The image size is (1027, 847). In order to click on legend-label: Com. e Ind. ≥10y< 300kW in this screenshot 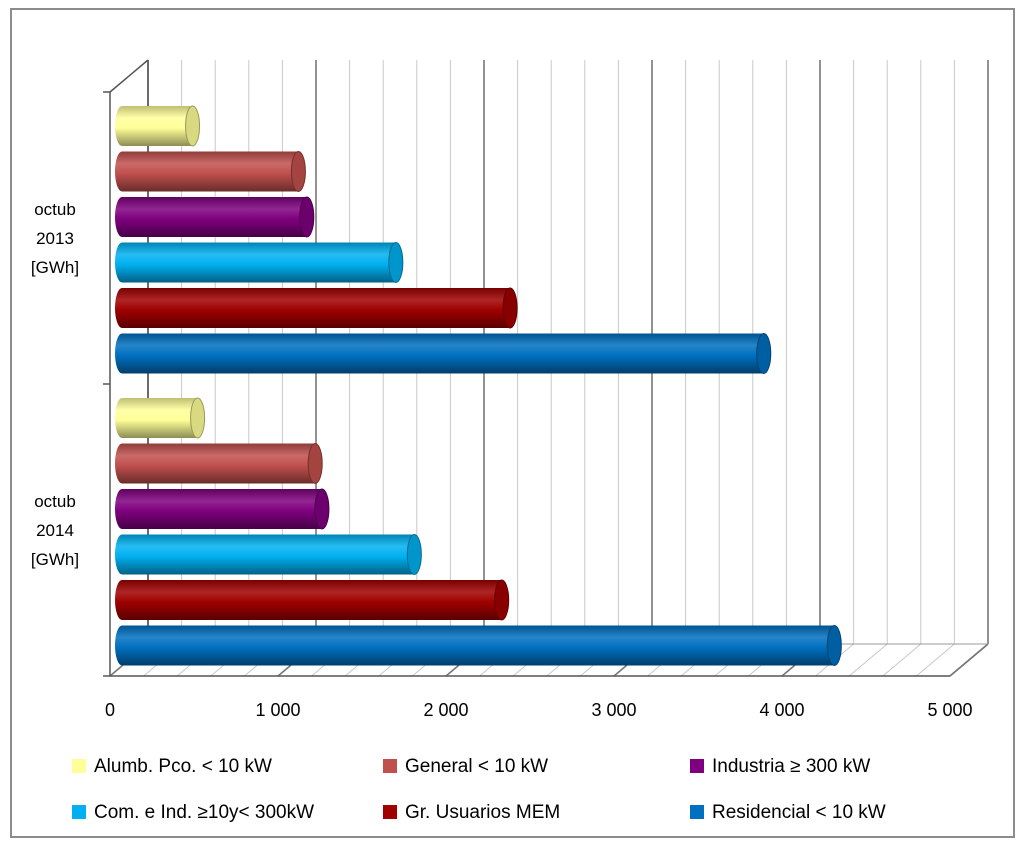, I will do `click(204, 812)`.